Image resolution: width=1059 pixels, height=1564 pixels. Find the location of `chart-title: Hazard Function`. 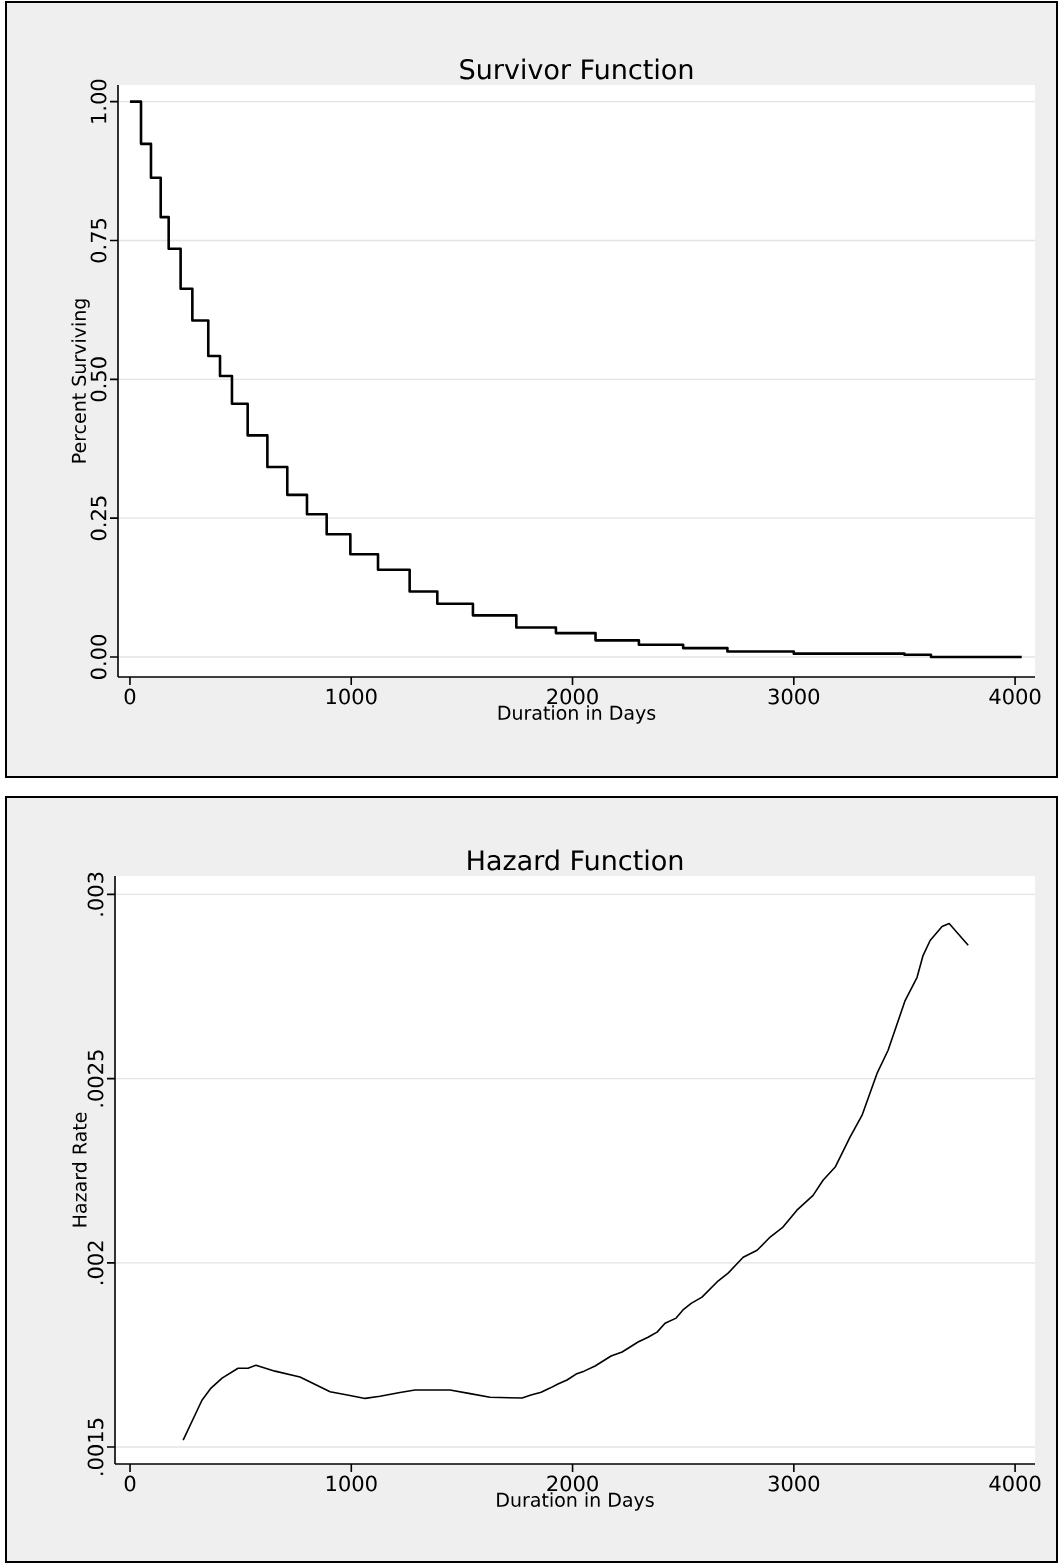

chart-title: Hazard Function is located at coordinates (575, 860).